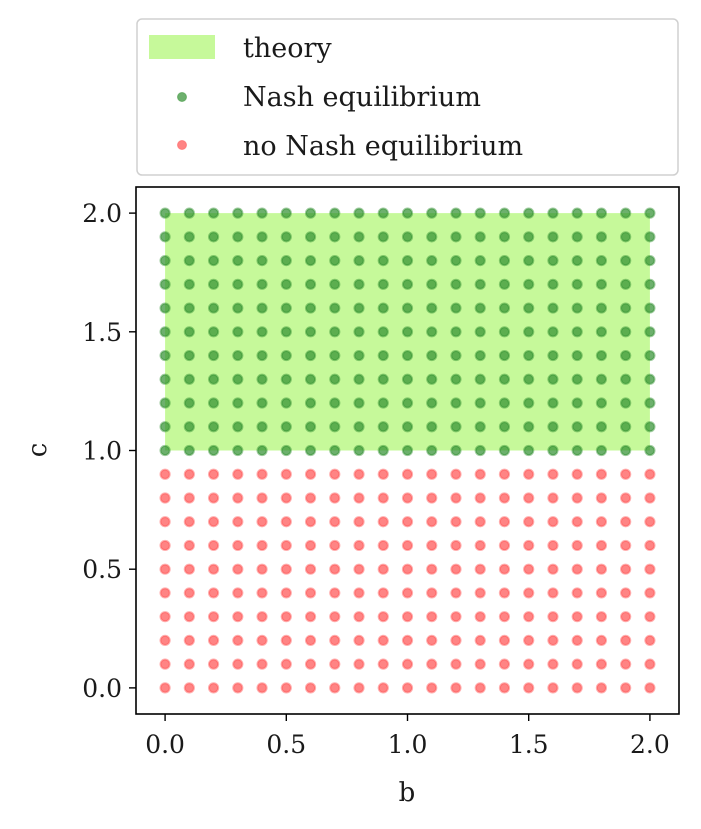 This screenshot has height=829, width=701. Describe the element at coordinates (182, 47) in the screenshot. I see `legend-swatch-theory` at that location.